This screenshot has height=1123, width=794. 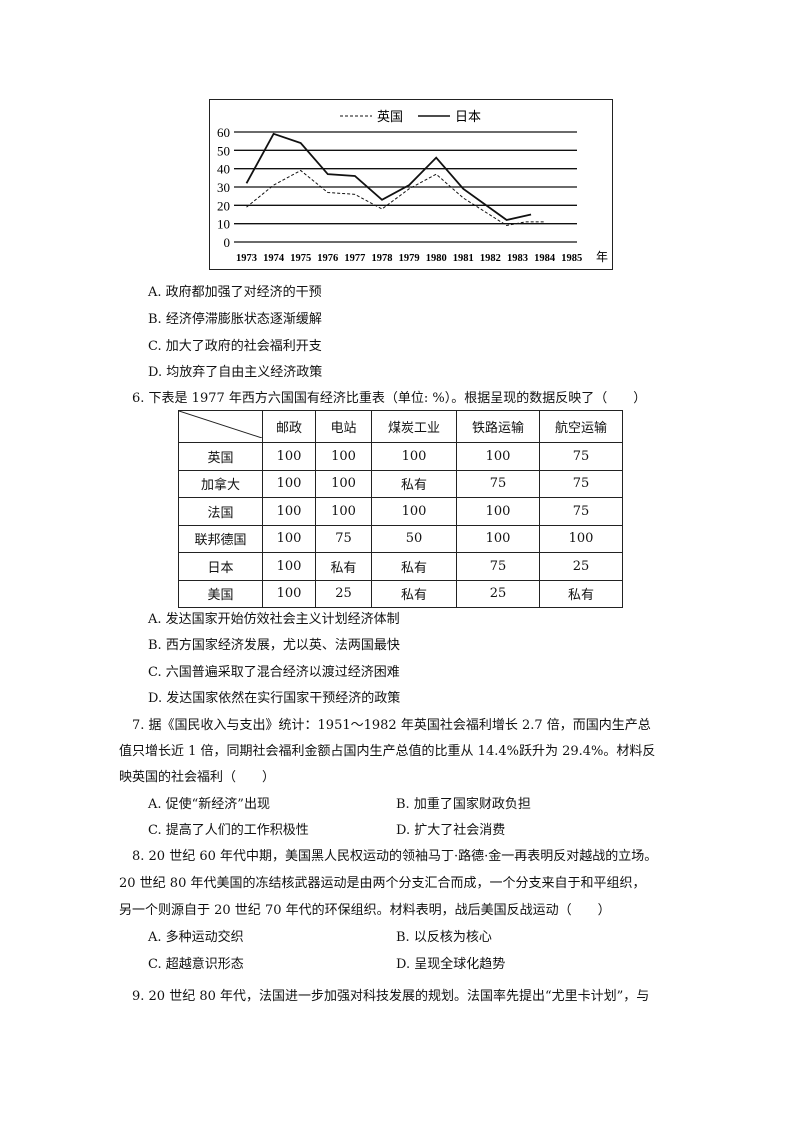 What do you see at coordinates (571, 258) in the screenshot?
I see `x-tick-label: 1985` at bounding box center [571, 258].